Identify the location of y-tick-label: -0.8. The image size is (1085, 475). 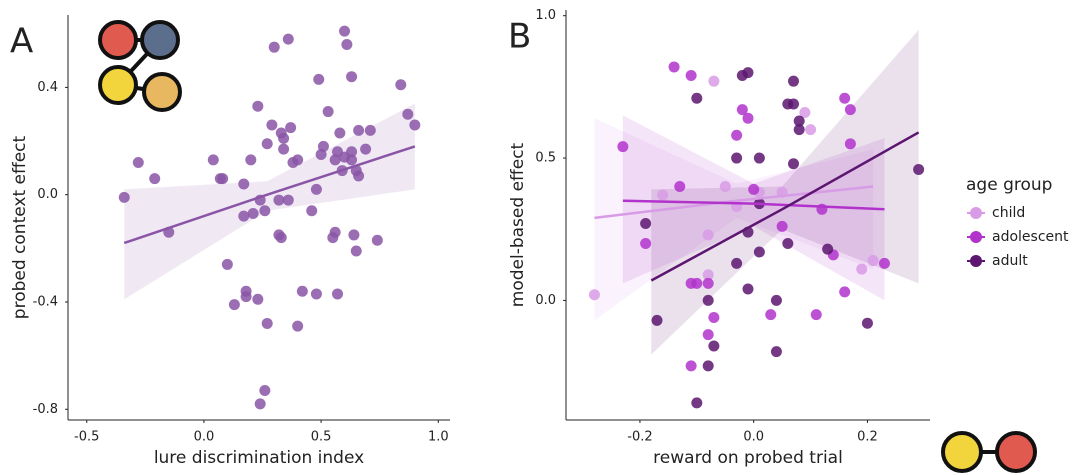
(45, 409).